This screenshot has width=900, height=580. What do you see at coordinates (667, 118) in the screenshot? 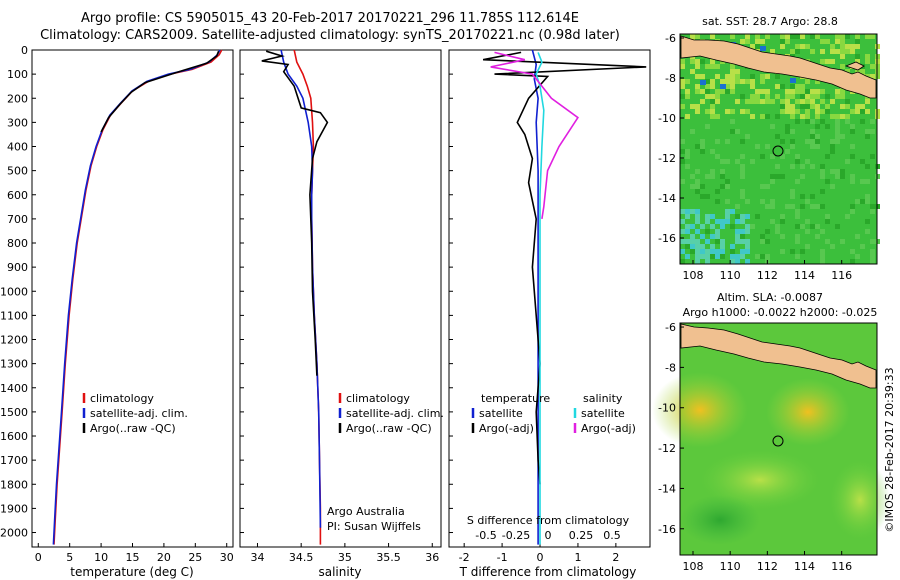
I see `map-y-tick-label: -10` at bounding box center [667, 118].